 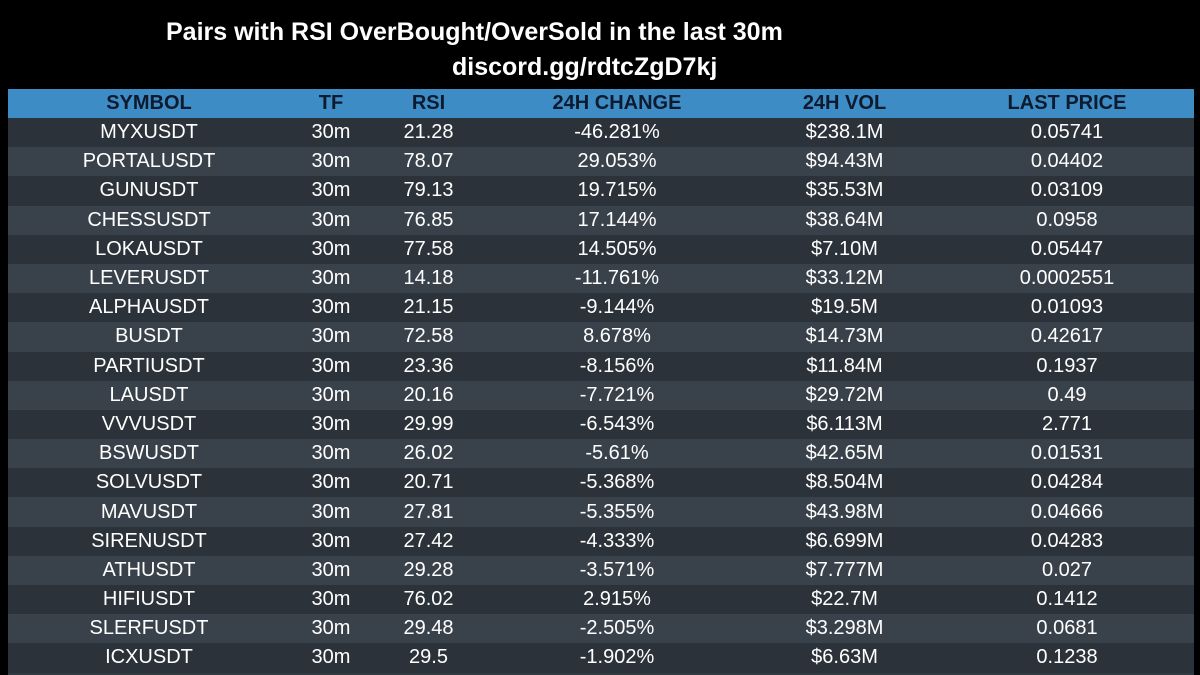 I want to click on price-cell: 0.04666, so click(x=1067, y=512).